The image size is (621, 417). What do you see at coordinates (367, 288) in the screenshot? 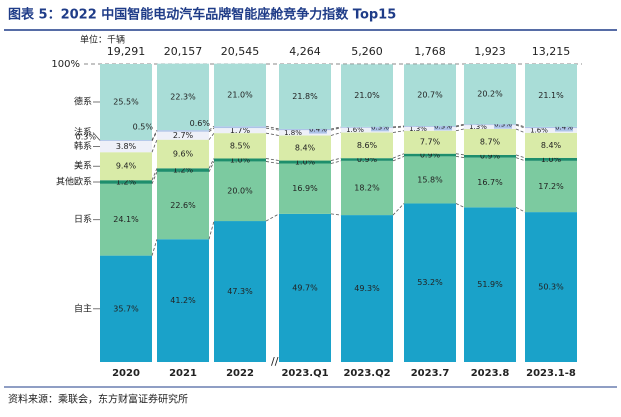
I see `value-label: 49.3%` at bounding box center [367, 288].